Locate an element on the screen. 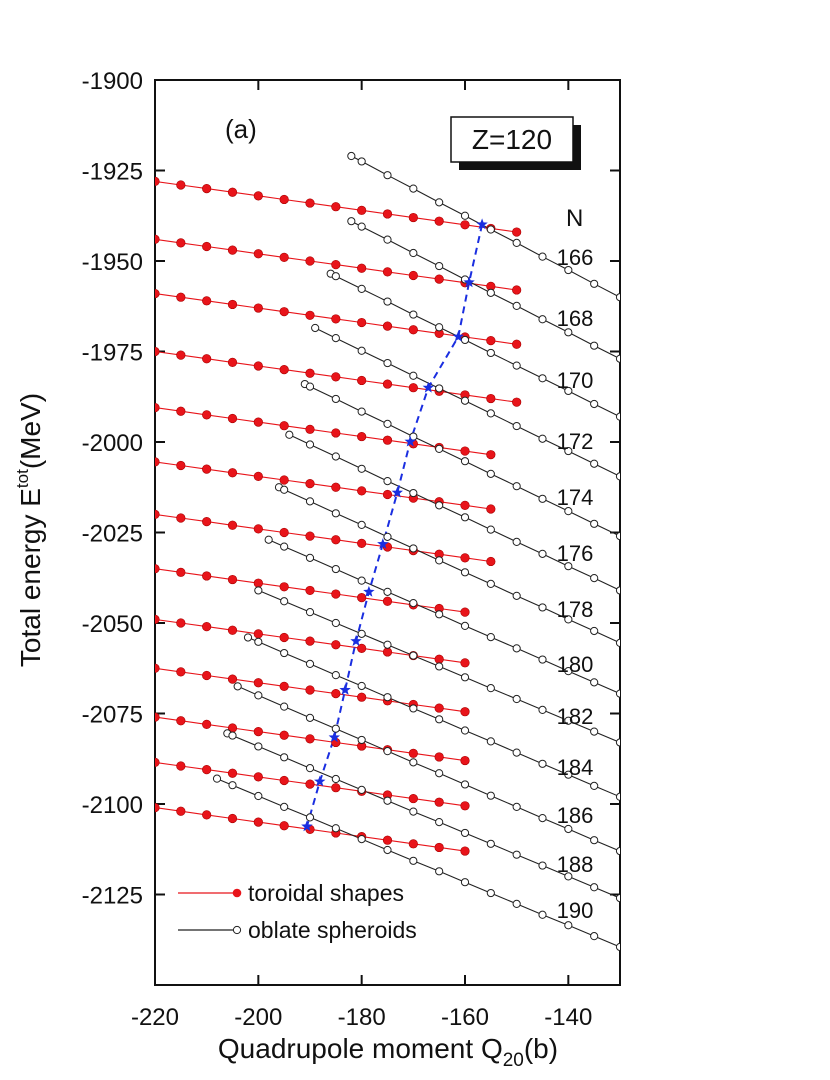 This screenshot has height=1080, width=830. y-tick-label: -1975 is located at coordinates (112, 353).